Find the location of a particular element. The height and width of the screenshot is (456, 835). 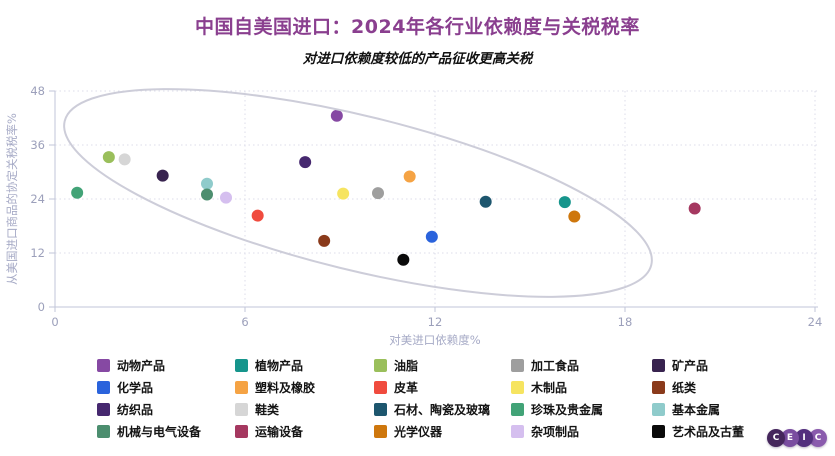

ceic-logo-letter: E is located at coordinates (790, 438).